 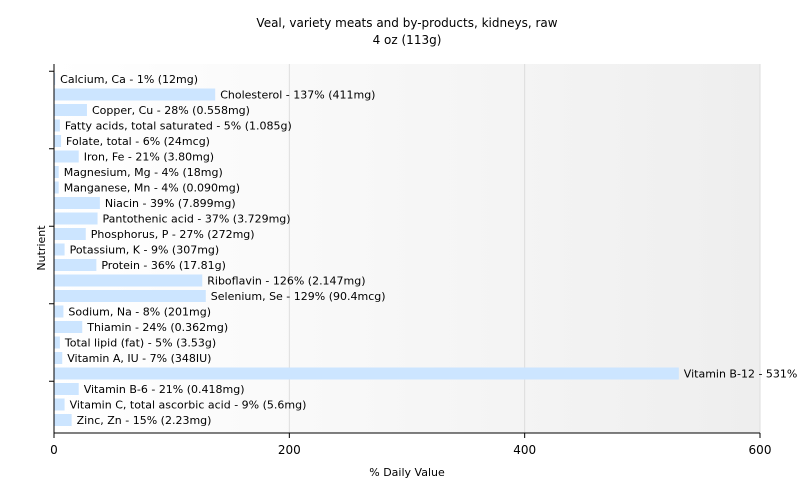 What do you see at coordinates (57, 342) in the screenshot?
I see `bar-total-lipid-fat` at bounding box center [57, 342].